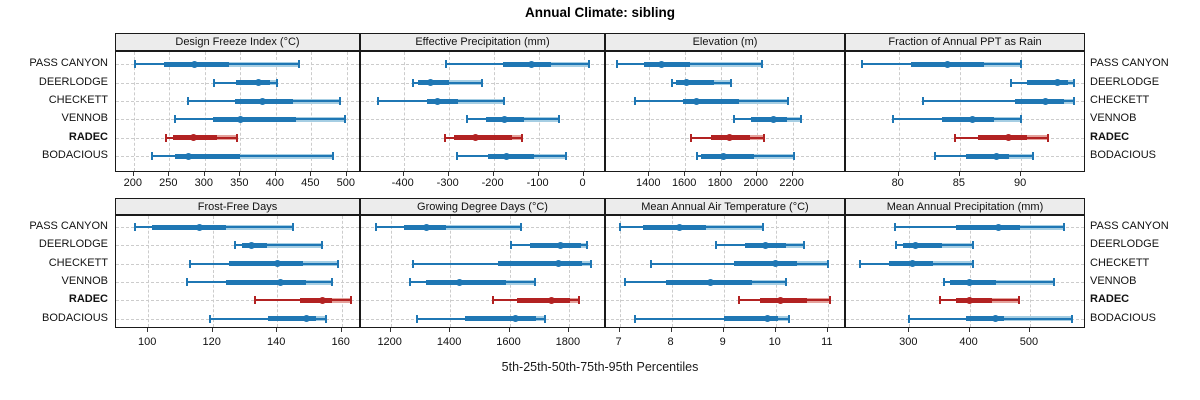  I want to click on axis-tick-label: 450, so click(310, 183).